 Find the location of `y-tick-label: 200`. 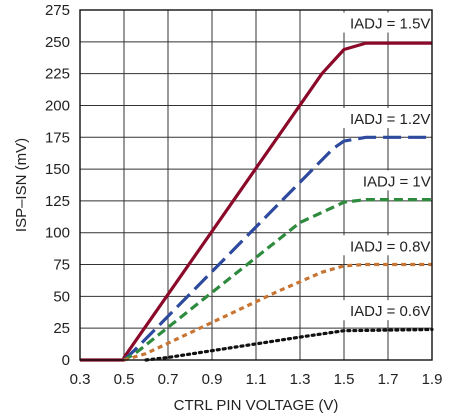

y-tick-label: 200 is located at coordinates (57, 105).